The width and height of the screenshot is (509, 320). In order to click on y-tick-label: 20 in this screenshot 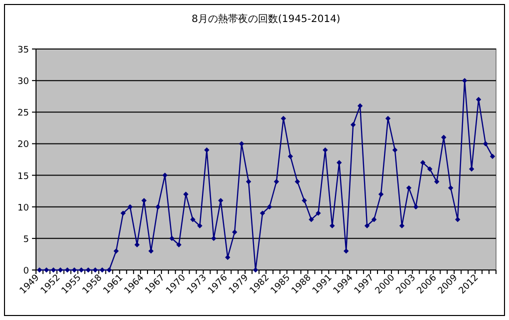, I will do `click(24, 145)`.